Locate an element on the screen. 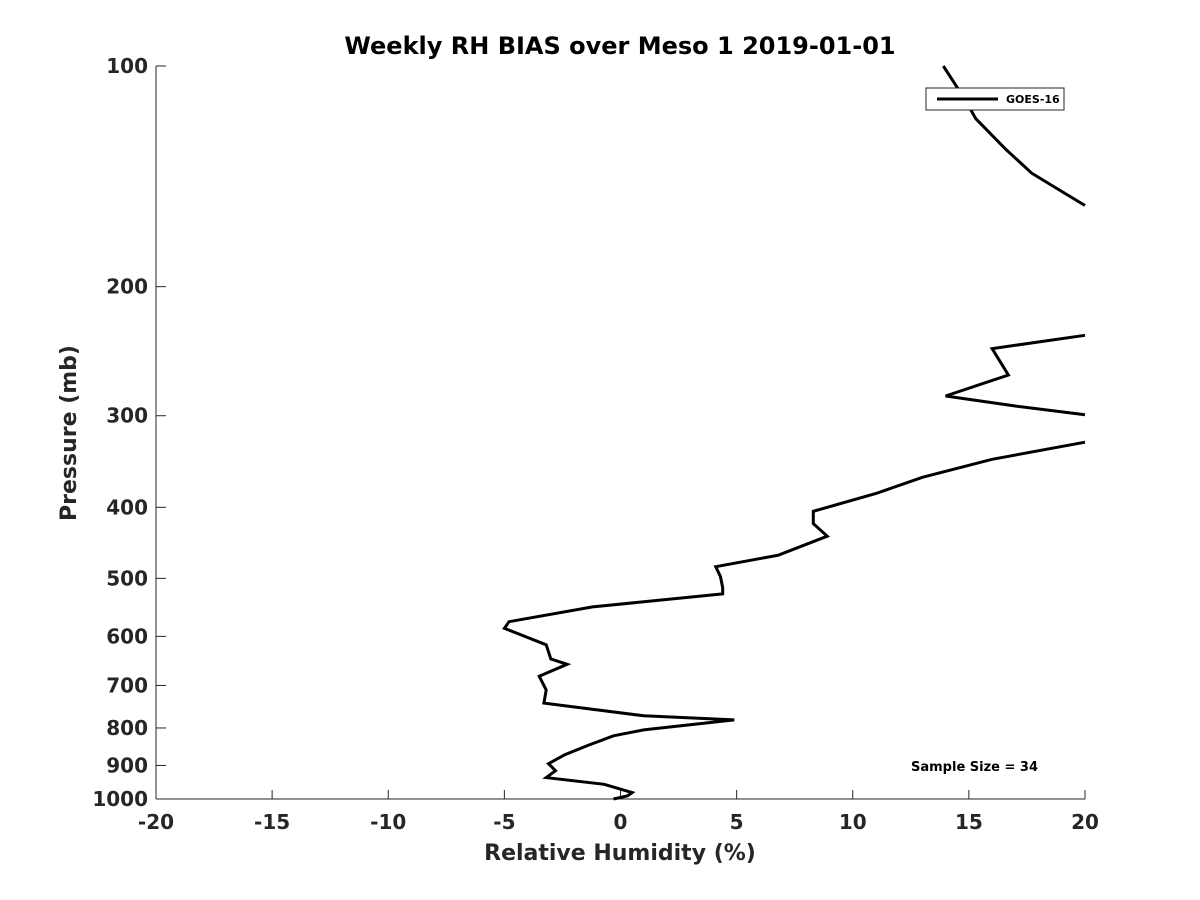 The width and height of the screenshot is (1200, 900). y-tick-label: 1000 is located at coordinates (120, 799).